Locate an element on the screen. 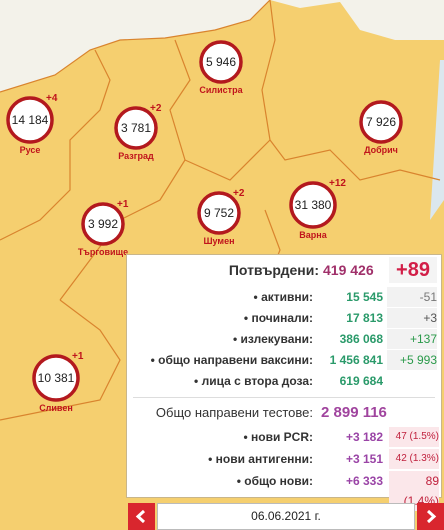  region-name: Разград is located at coordinates (136, 156).